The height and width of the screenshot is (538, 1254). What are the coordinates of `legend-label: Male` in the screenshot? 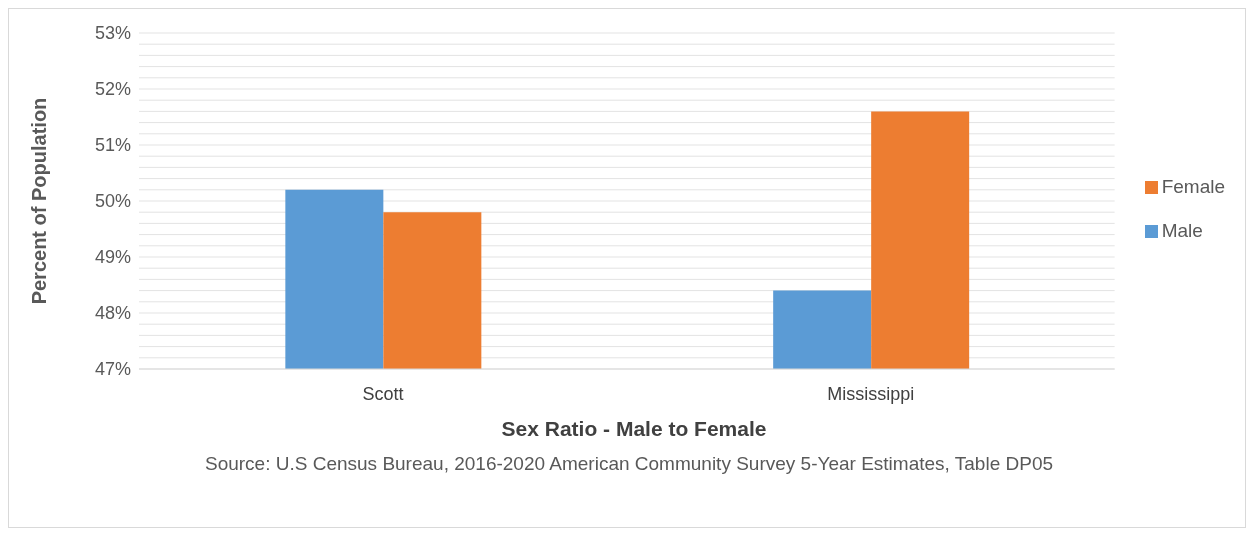 It's located at (1182, 230).